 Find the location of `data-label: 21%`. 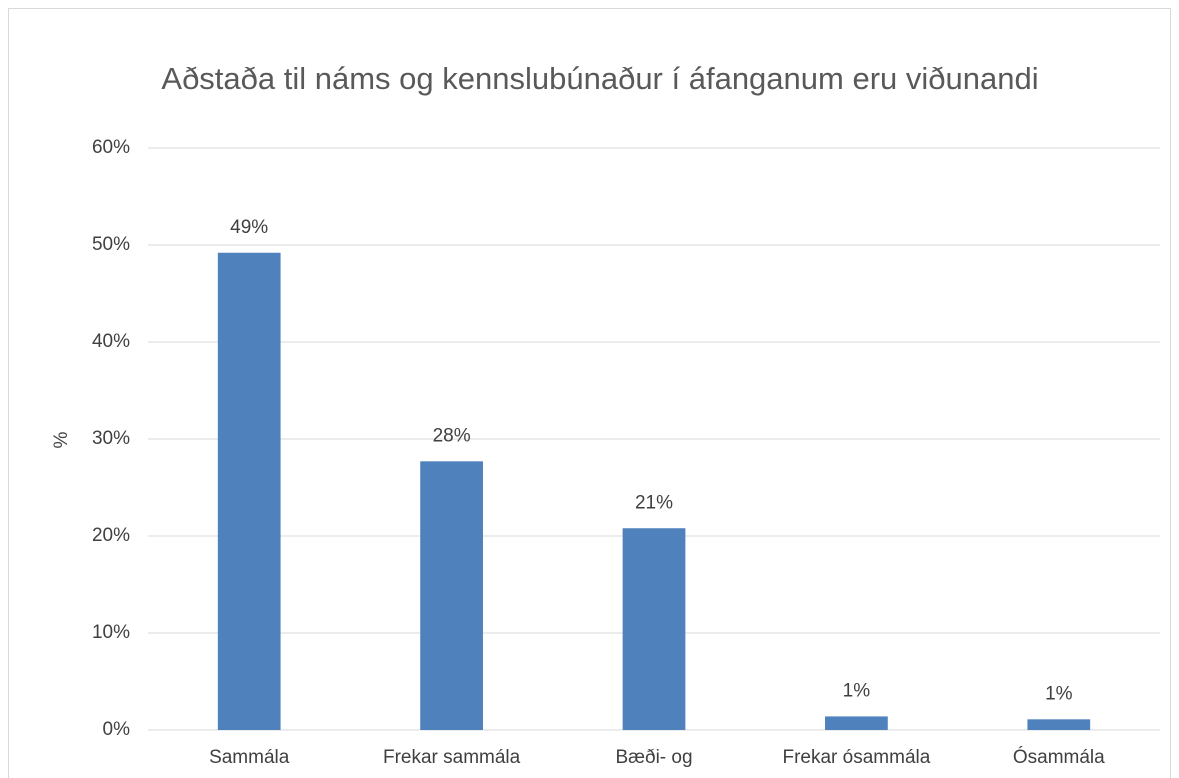

data-label: 21% is located at coordinates (654, 502).